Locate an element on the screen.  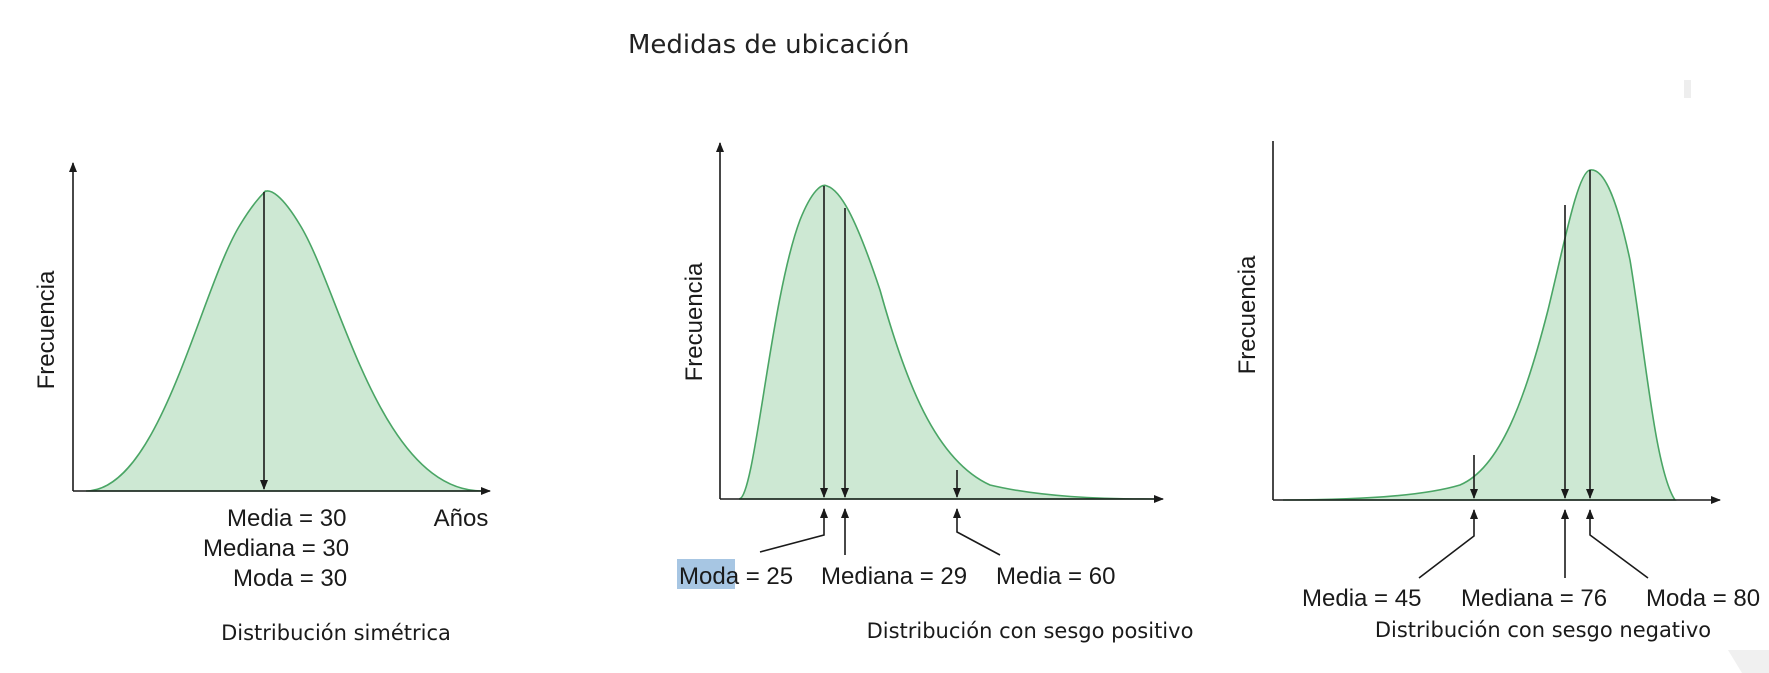
text-highlight is located at coordinates (706, 574).